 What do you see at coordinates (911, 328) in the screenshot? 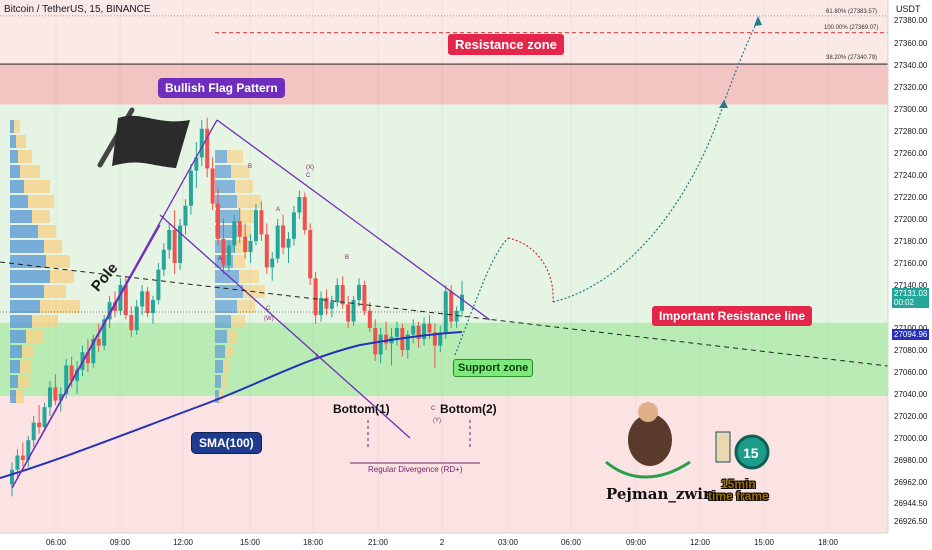
I see `y-tick-label: 27100.00` at bounding box center [911, 328].